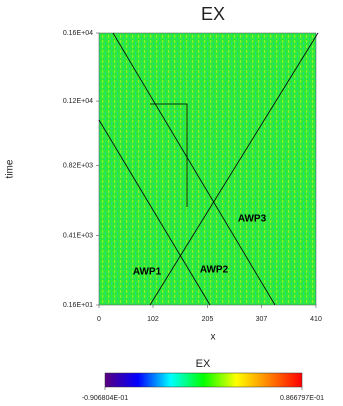  I want to click on bracket-line, so click(169, 155).